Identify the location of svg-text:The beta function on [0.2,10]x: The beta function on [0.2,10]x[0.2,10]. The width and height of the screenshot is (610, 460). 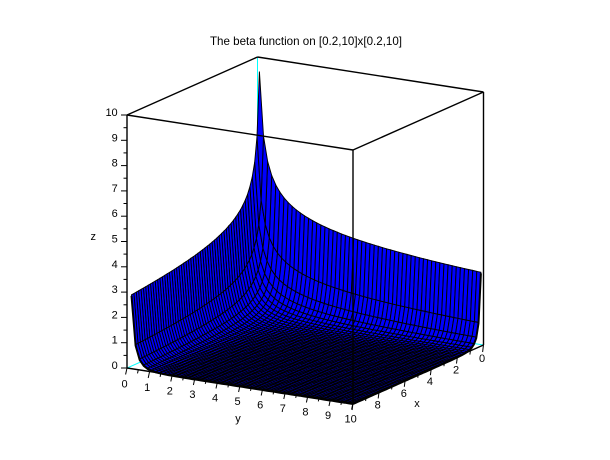
(306, 41).